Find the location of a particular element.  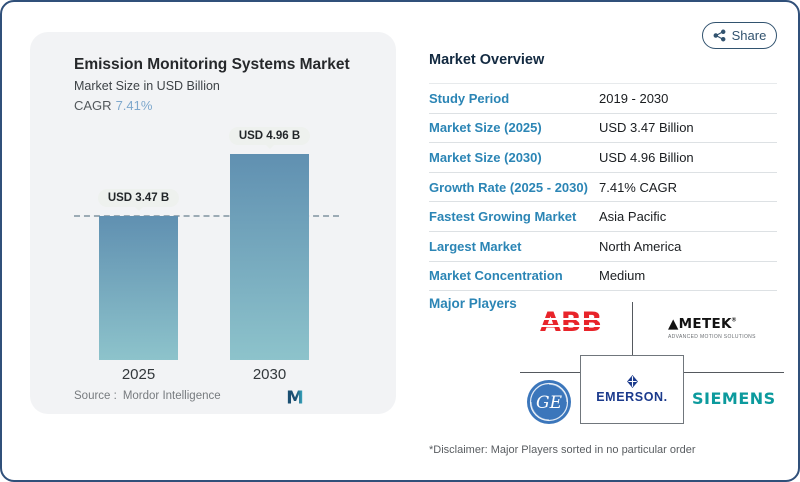

cagr-value: 7.41% is located at coordinates (134, 105).